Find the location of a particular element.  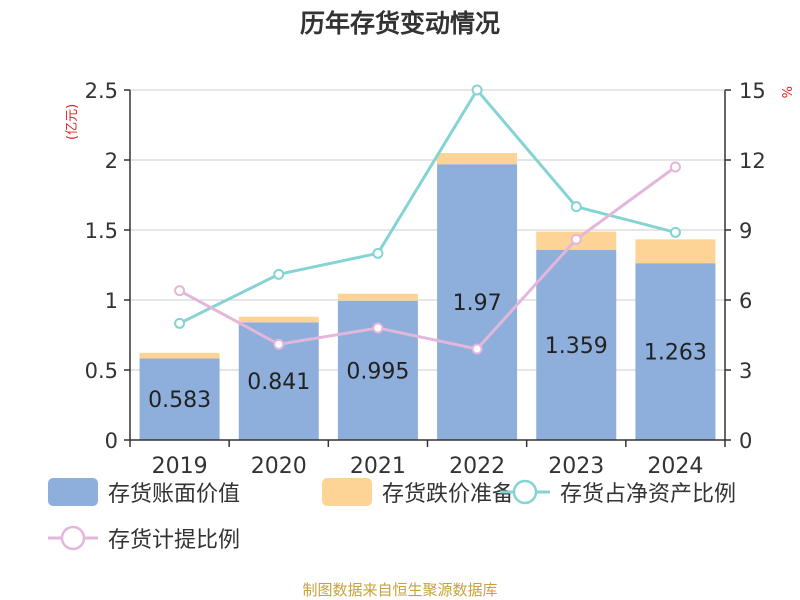

right-axis-tick-label: 6 is located at coordinates (745, 301).